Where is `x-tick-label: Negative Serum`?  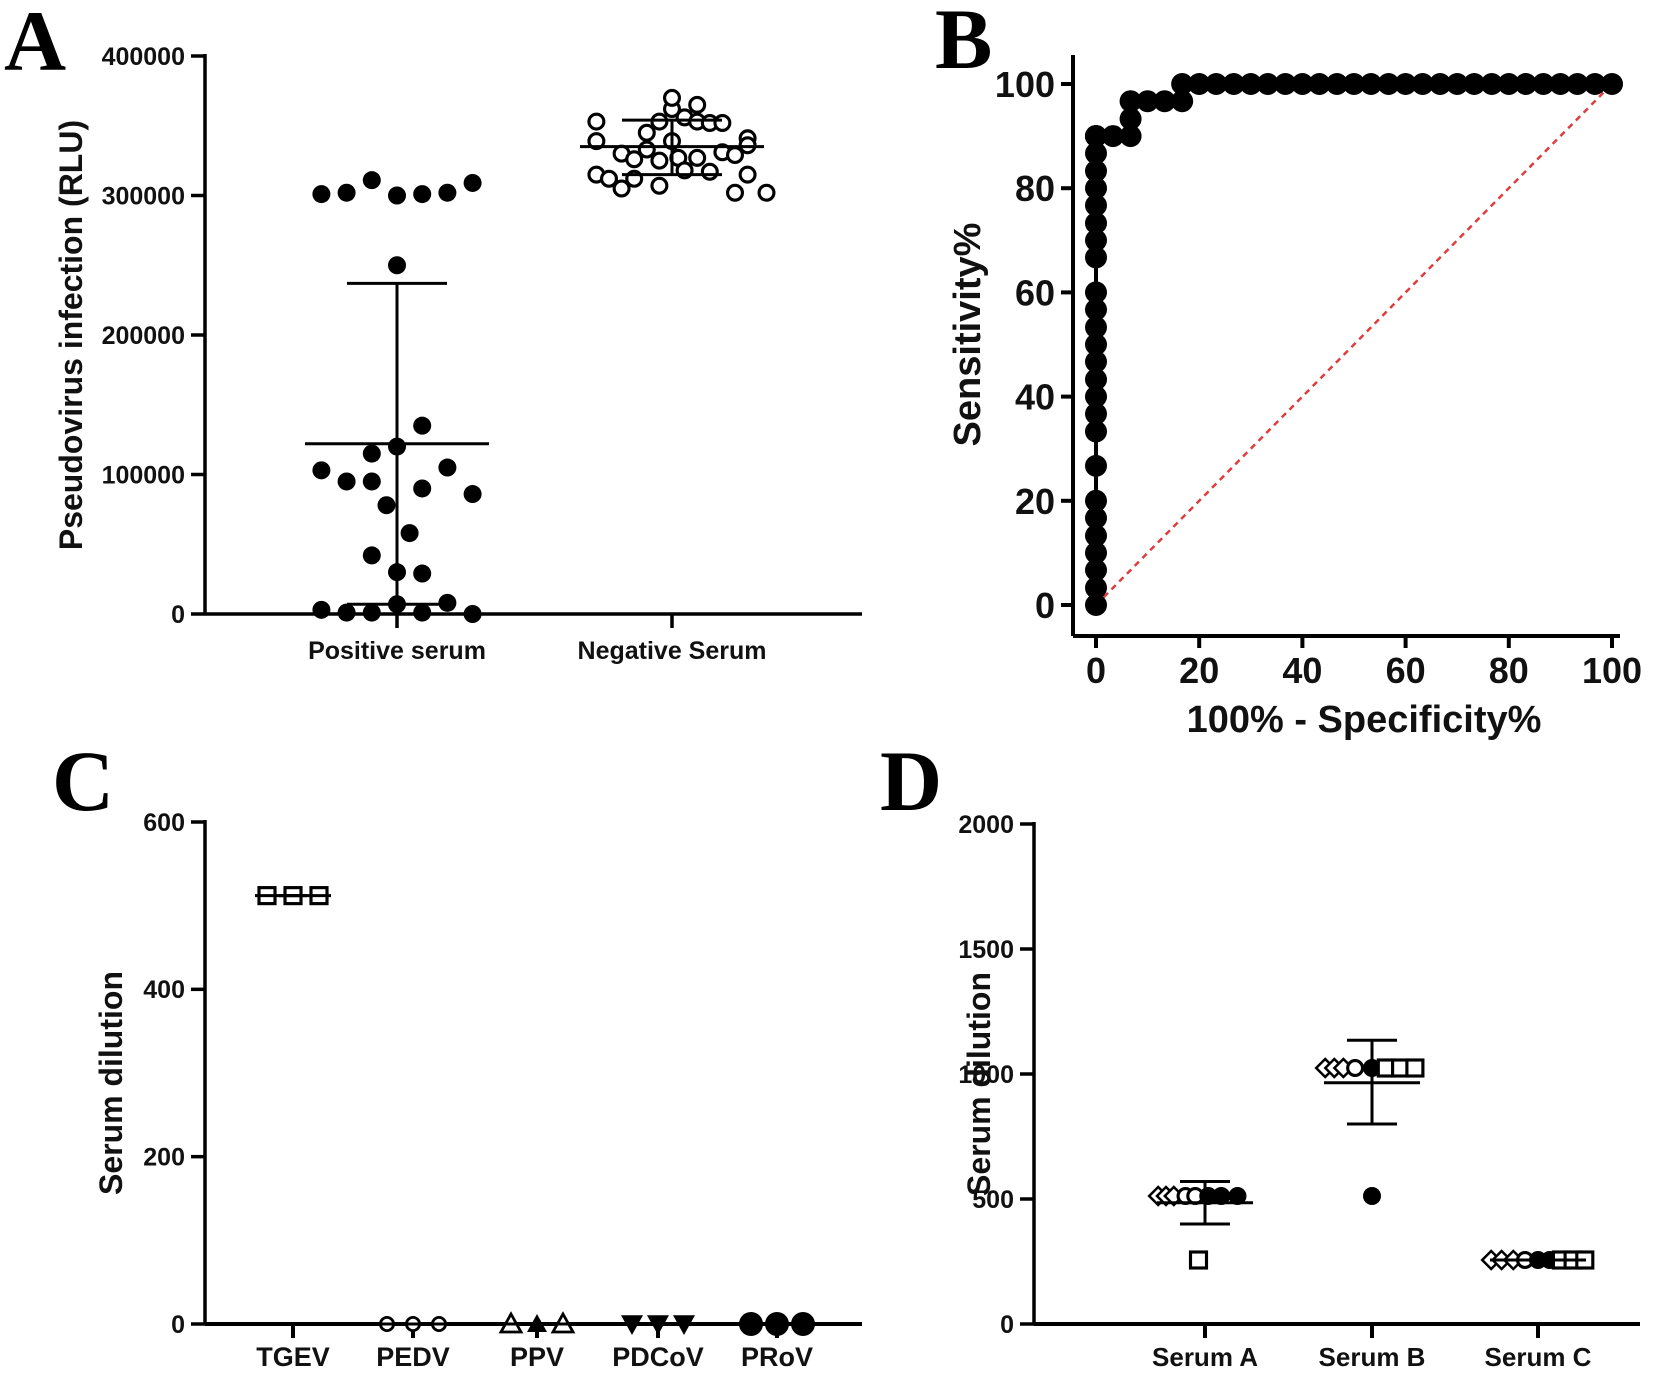 x-tick-label: Negative Serum is located at coordinates (672, 651).